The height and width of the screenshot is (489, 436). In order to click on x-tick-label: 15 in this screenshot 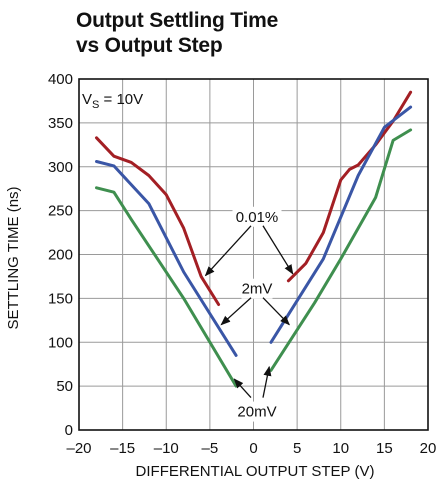, I will do `click(384, 448)`.